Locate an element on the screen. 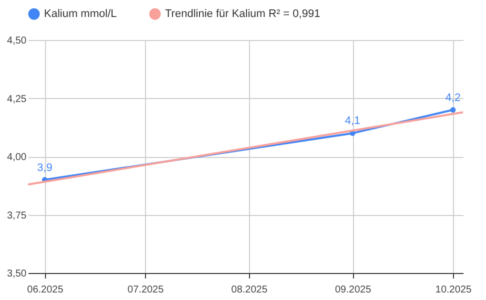 This screenshot has height=300, width=486. y-tick-label: 3,50 is located at coordinates (17, 274).